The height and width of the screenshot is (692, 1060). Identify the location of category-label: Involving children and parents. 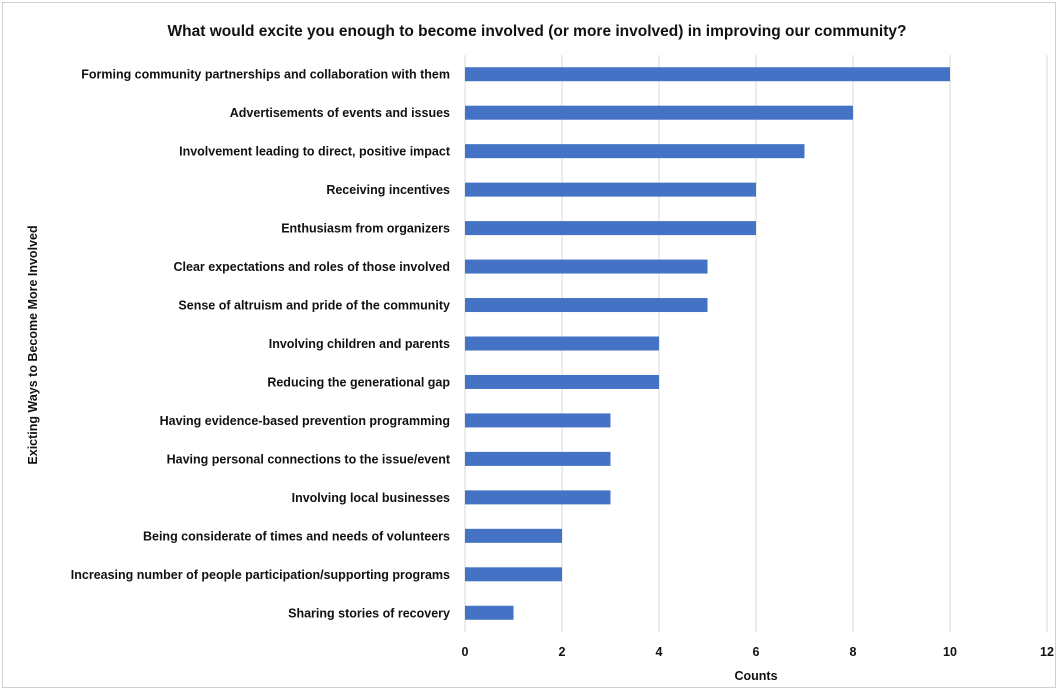
(359, 344).